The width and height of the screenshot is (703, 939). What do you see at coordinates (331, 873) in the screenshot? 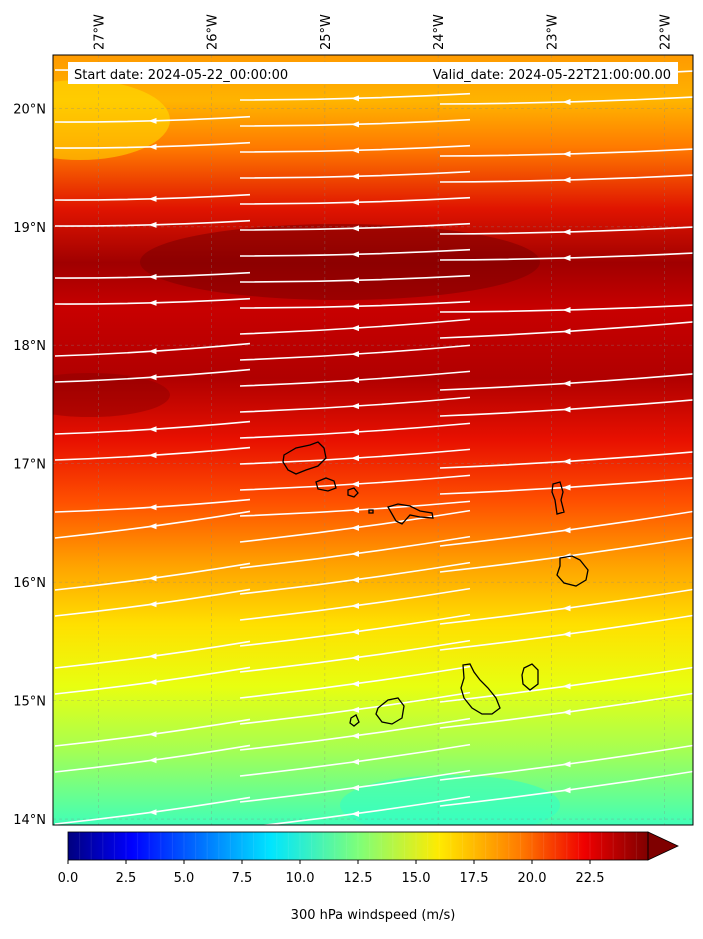
I see `colorbar-ticks: 0.0 2.5 5.0 7.5 10.0 12.5 15.0 17.5 20.0 22.5` at bounding box center [331, 873].